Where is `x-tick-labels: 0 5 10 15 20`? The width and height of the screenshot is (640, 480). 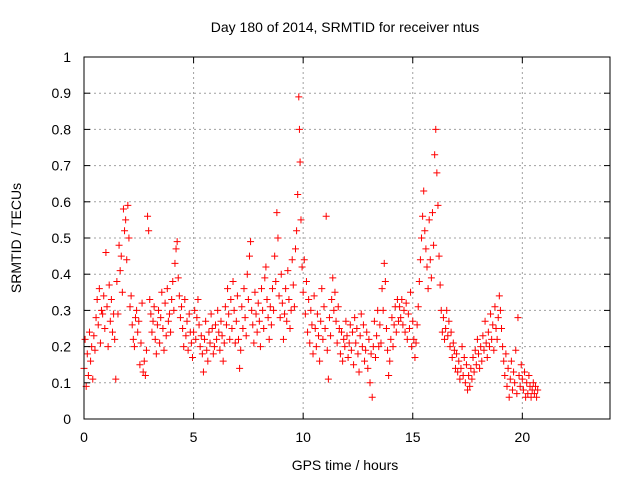
x-tick-labels: 0 5 10 15 20 is located at coordinates (305, 437).